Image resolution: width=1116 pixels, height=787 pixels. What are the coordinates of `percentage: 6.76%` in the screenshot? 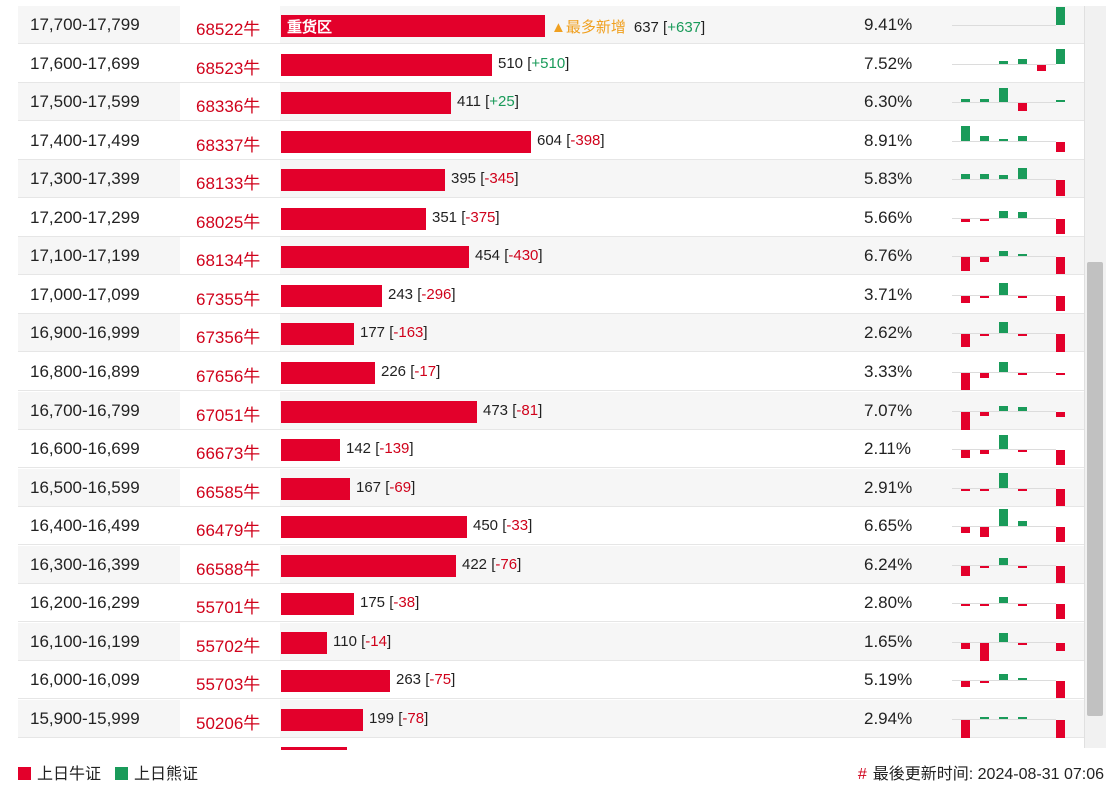 It's located at (888, 256).